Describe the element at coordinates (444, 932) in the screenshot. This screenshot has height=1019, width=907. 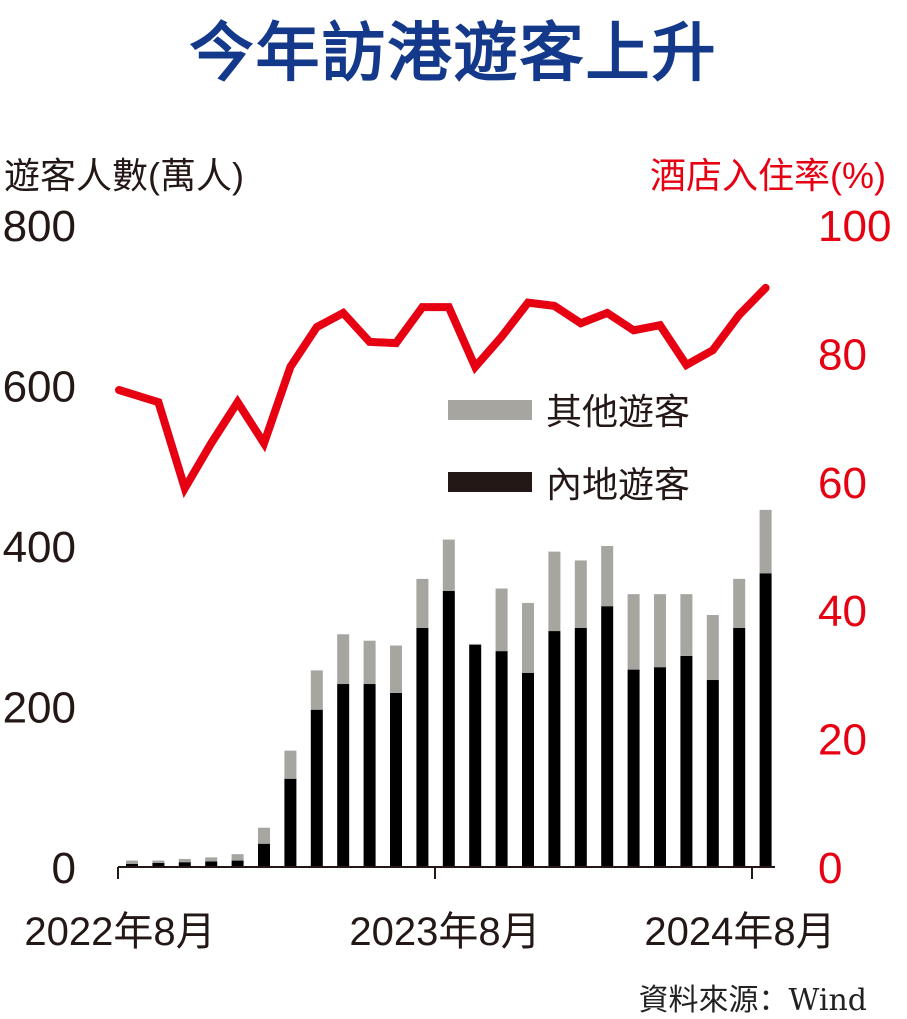
I see `x-tick-label: 2023年8月` at that location.